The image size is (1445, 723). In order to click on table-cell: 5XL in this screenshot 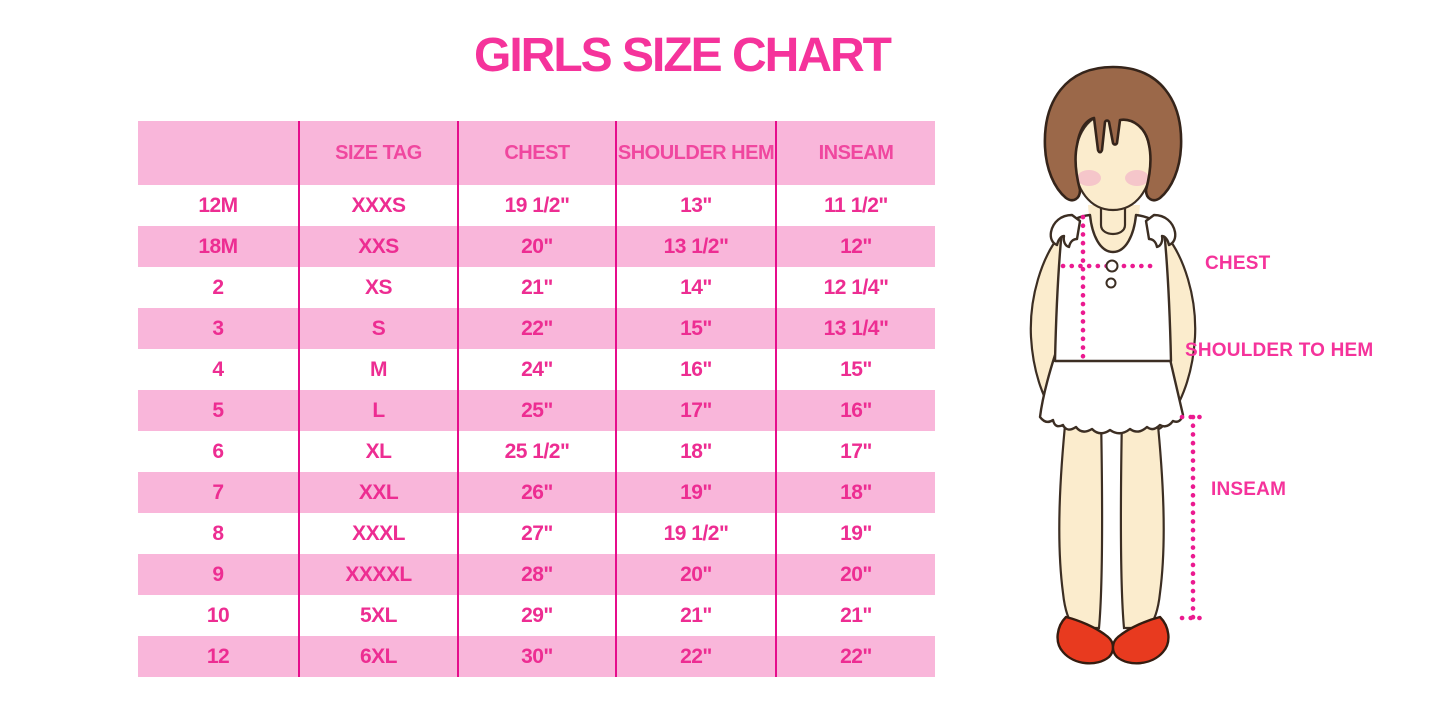, I will do `click(377, 615)`.